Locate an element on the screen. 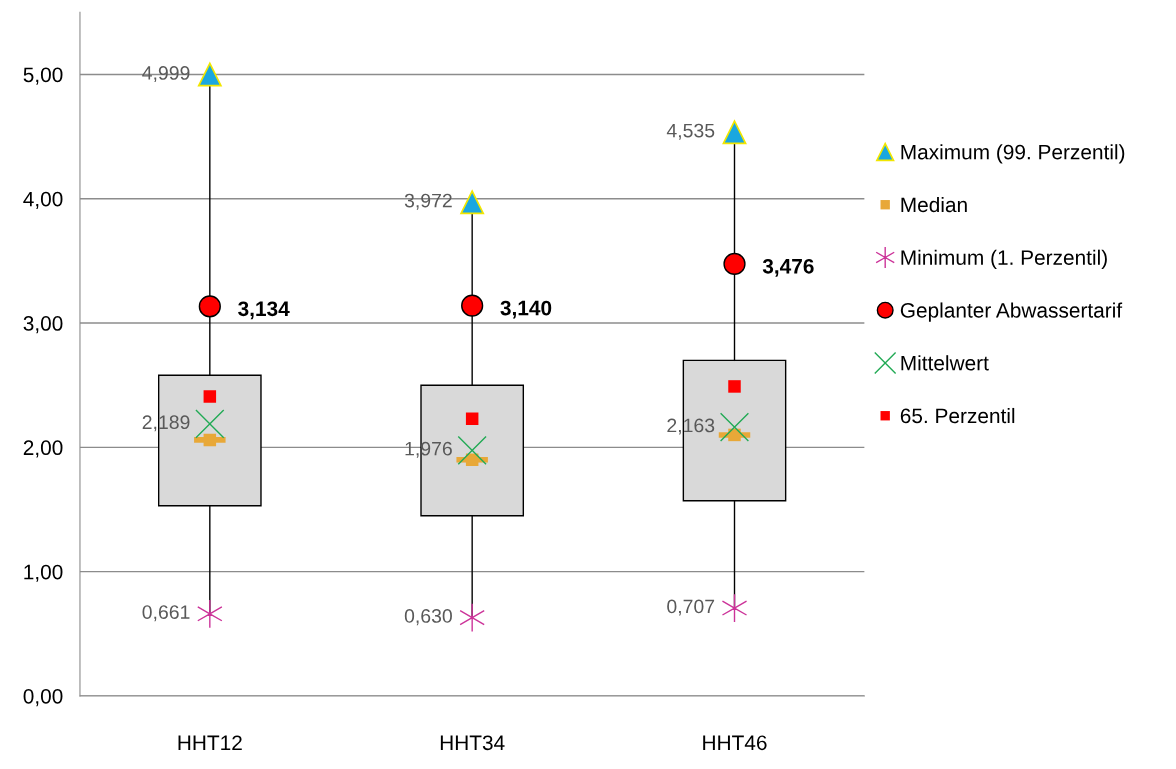 Image resolution: width=1176 pixels, height=769 pixels. legend-label: Mittelwert is located at coordinates (945, 363).